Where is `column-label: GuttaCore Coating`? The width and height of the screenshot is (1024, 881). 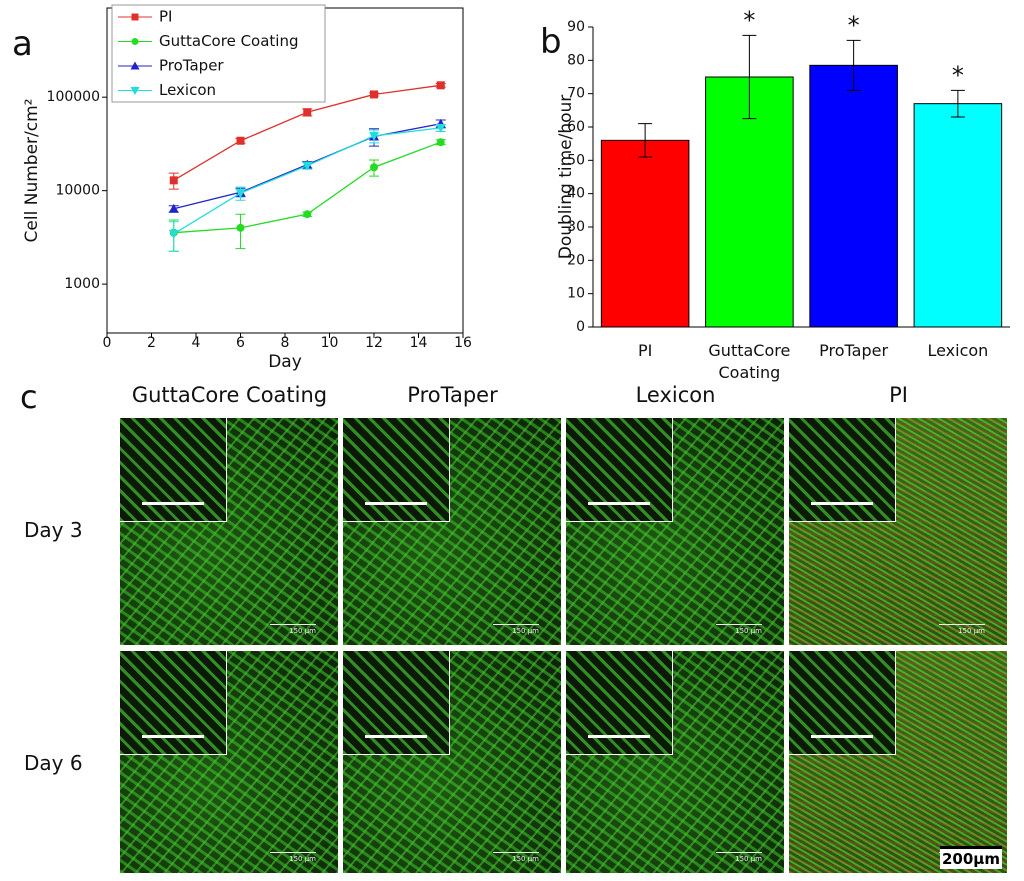 column-label: GuttaCore Coating is located at coordinates (229, 395).